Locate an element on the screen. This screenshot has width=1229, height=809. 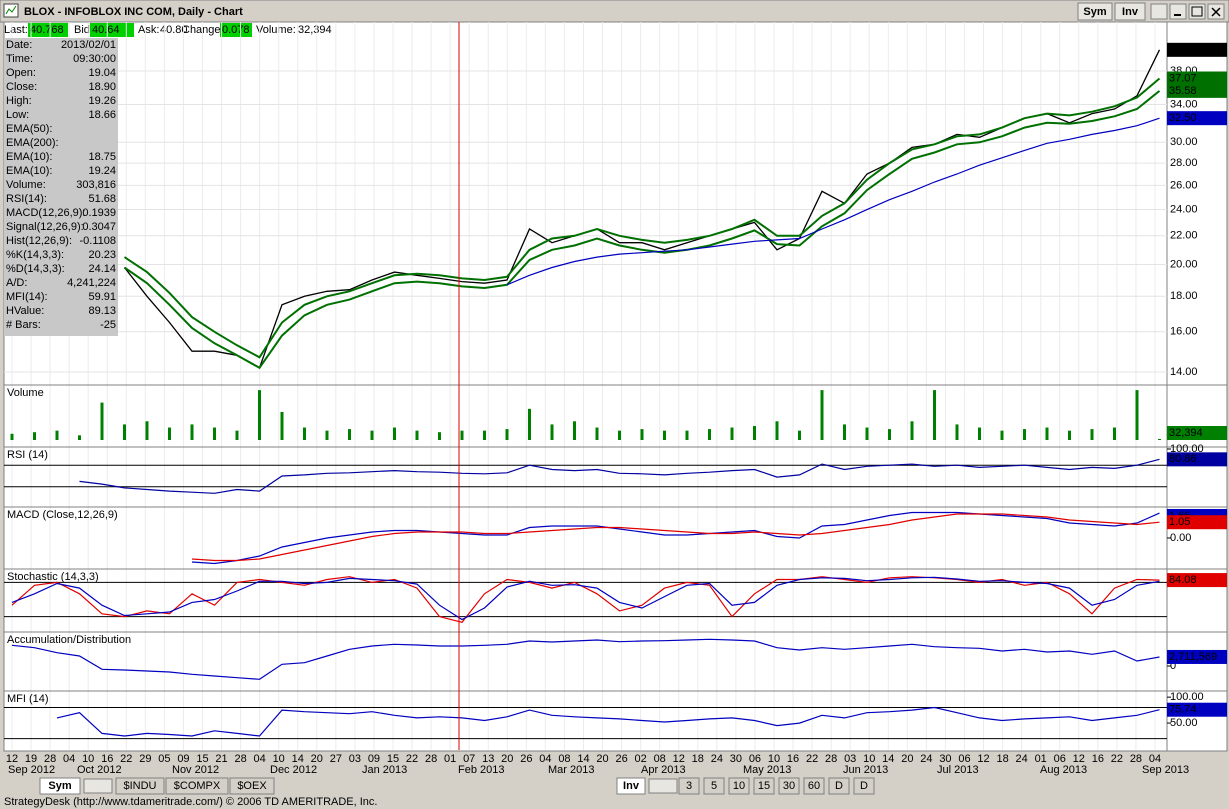
data-box-label: Volume: is located at coordinates (26, 185).